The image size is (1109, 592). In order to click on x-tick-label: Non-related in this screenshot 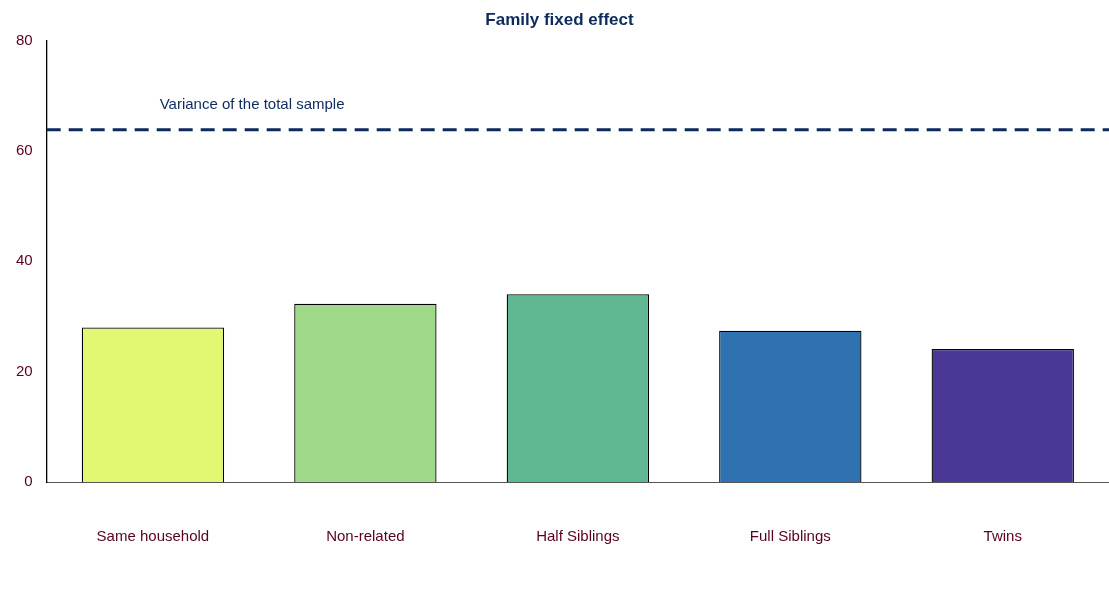, I will do `click(365, 536)`.